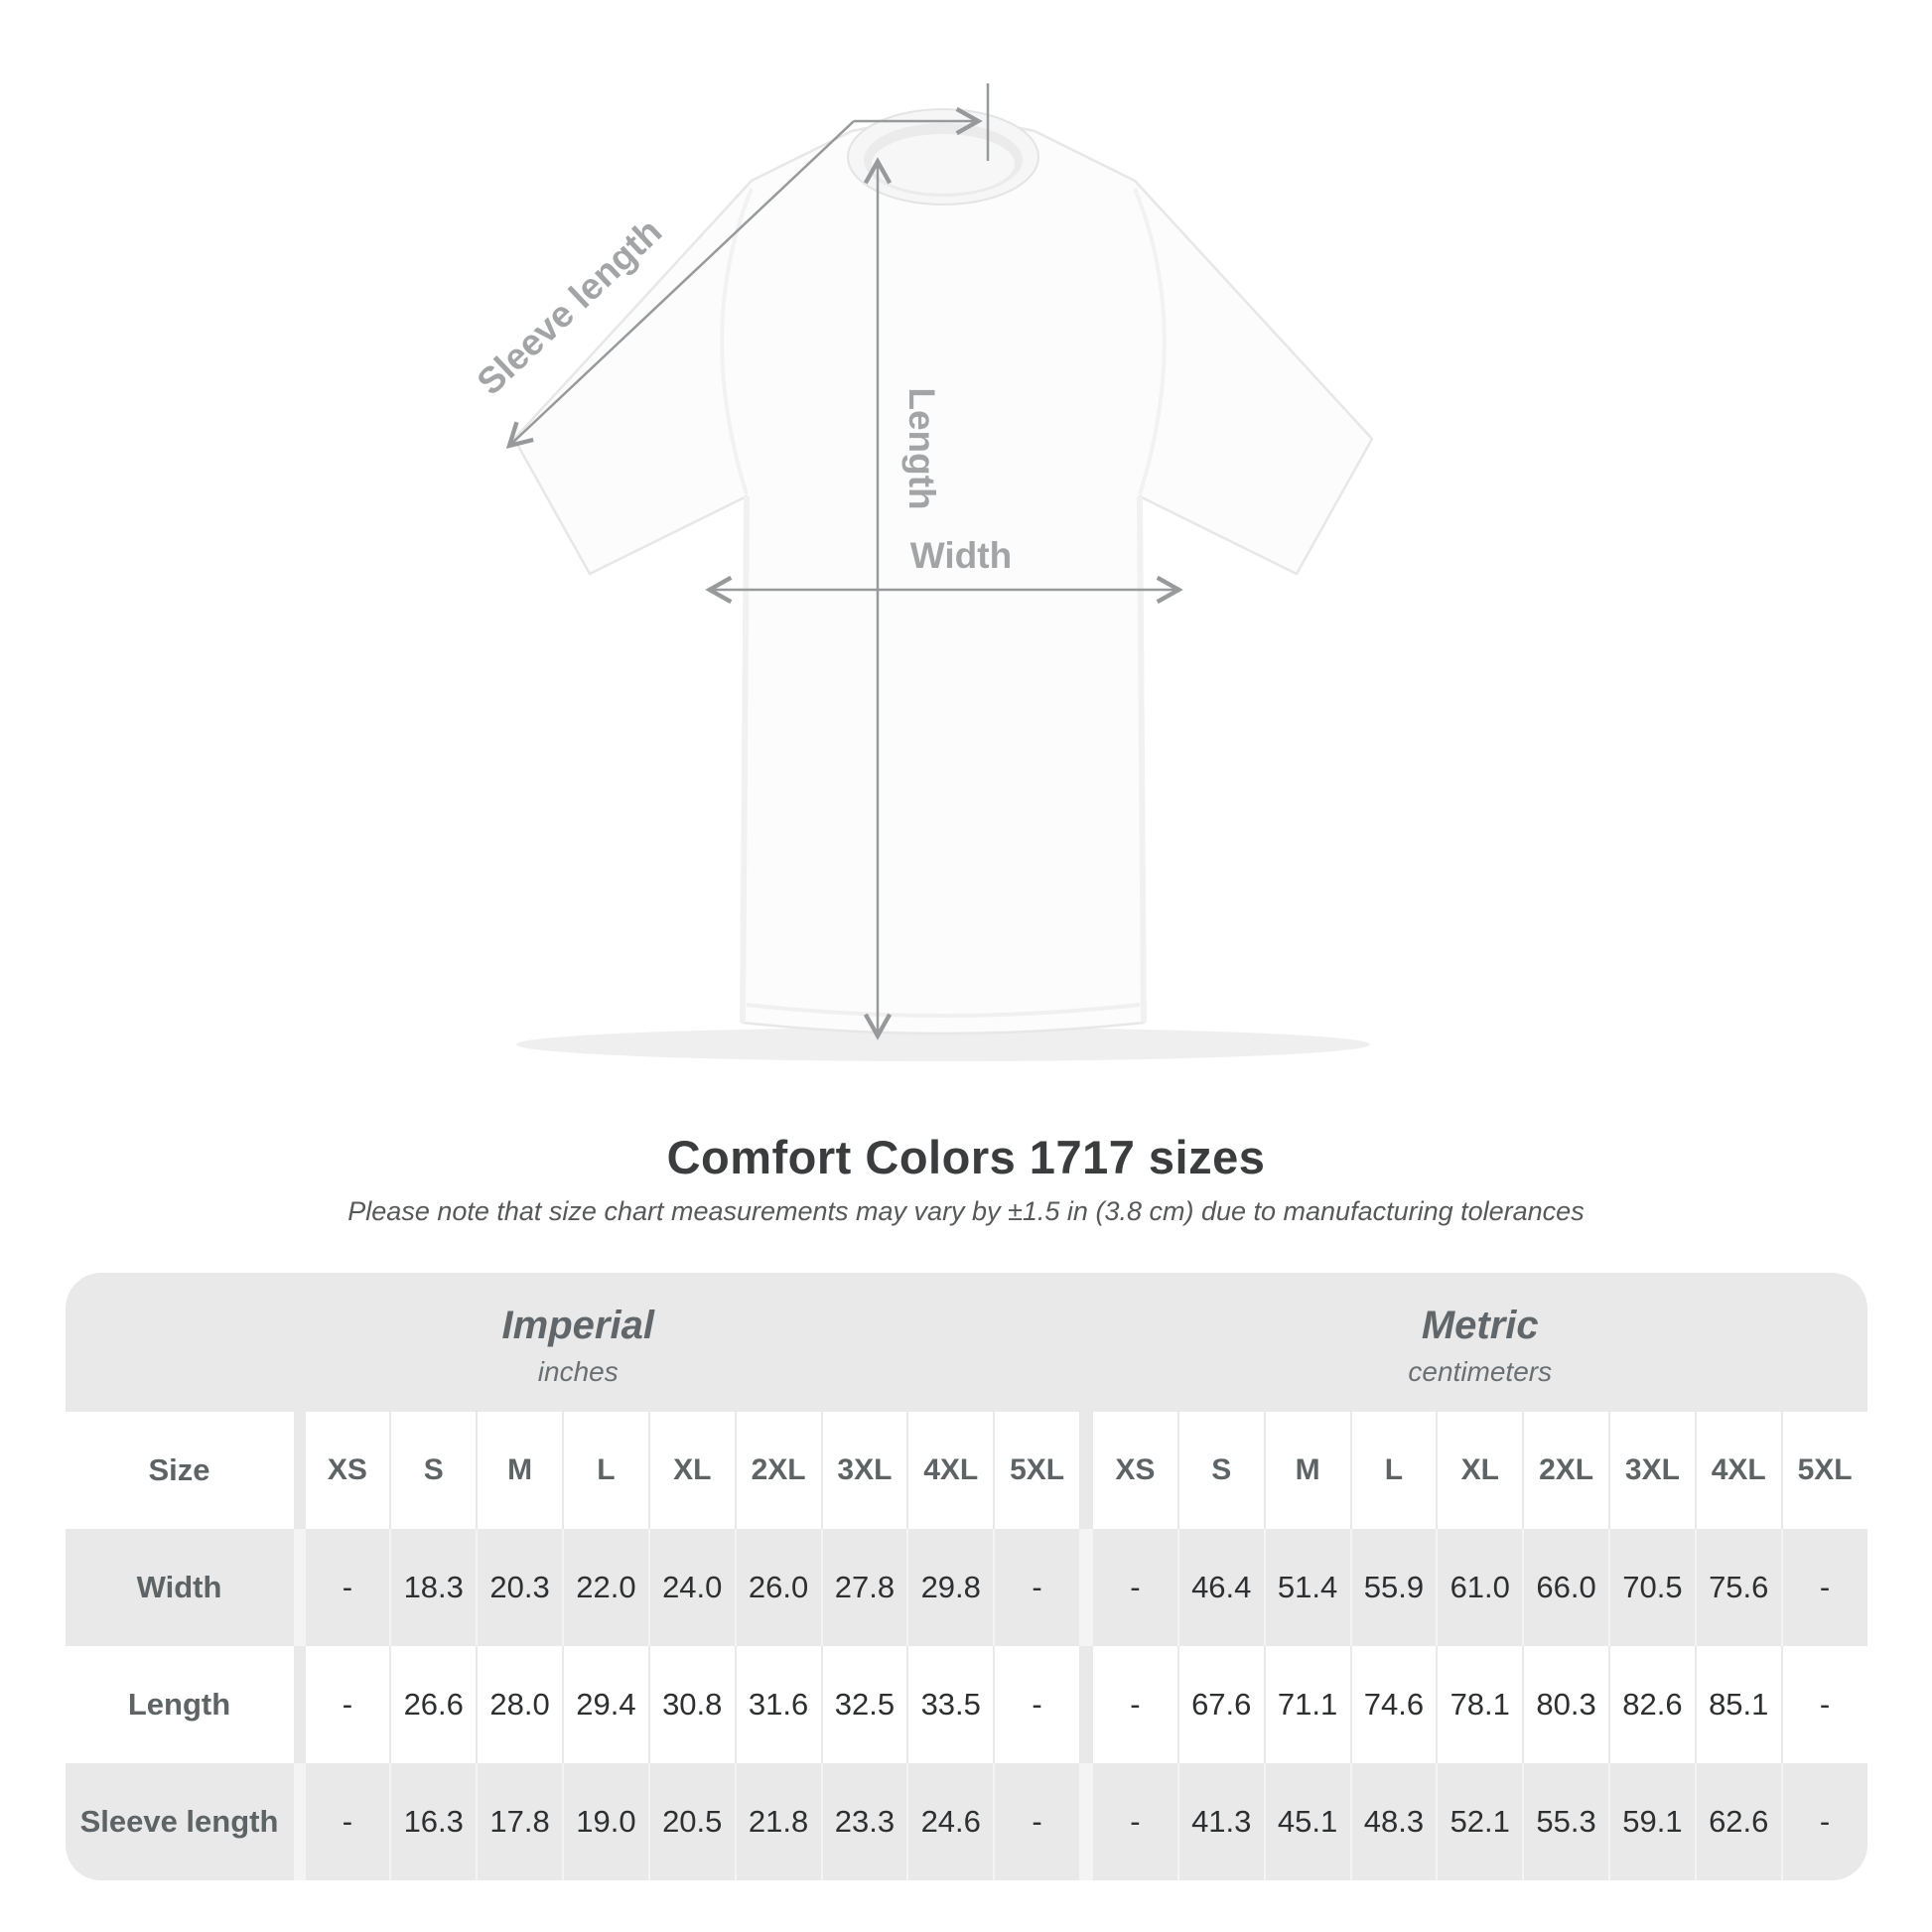  Describe the element at coordinates (520, 1822) in the screenshot. I see `table-cell: 17.8` at that location.